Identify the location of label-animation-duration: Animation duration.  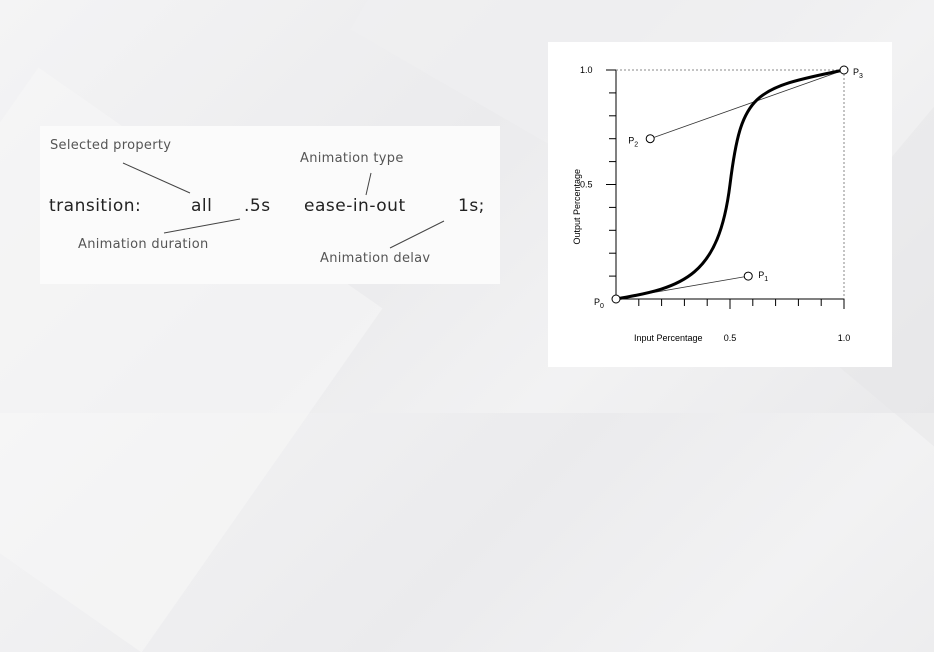
(143, 244).